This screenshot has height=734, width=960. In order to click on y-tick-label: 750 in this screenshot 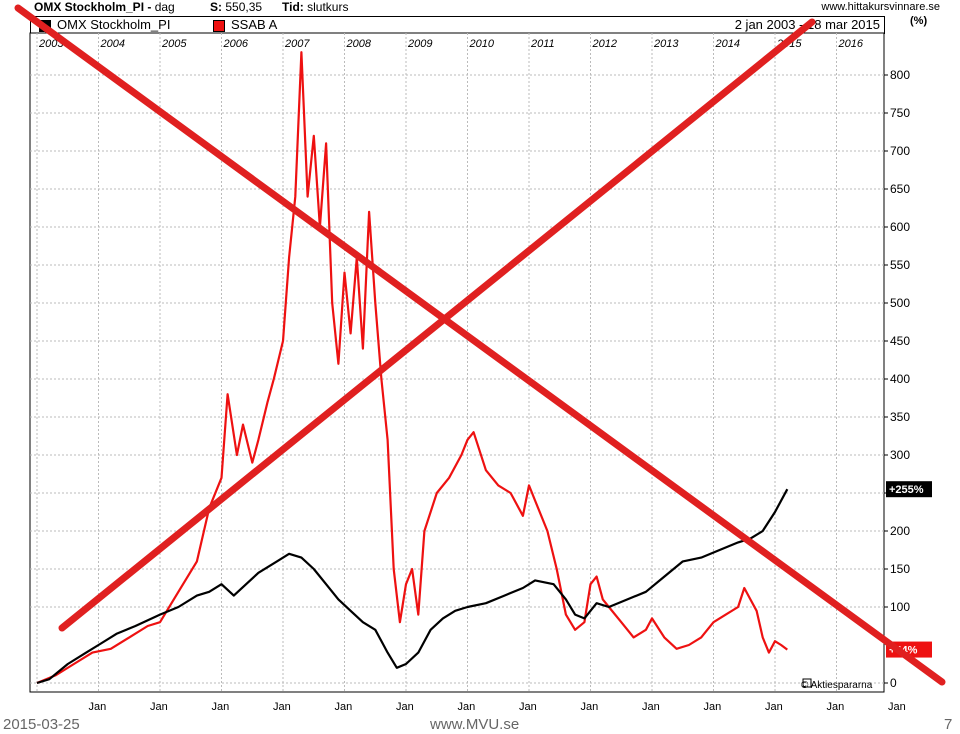, I will do `click(900, 113)`.